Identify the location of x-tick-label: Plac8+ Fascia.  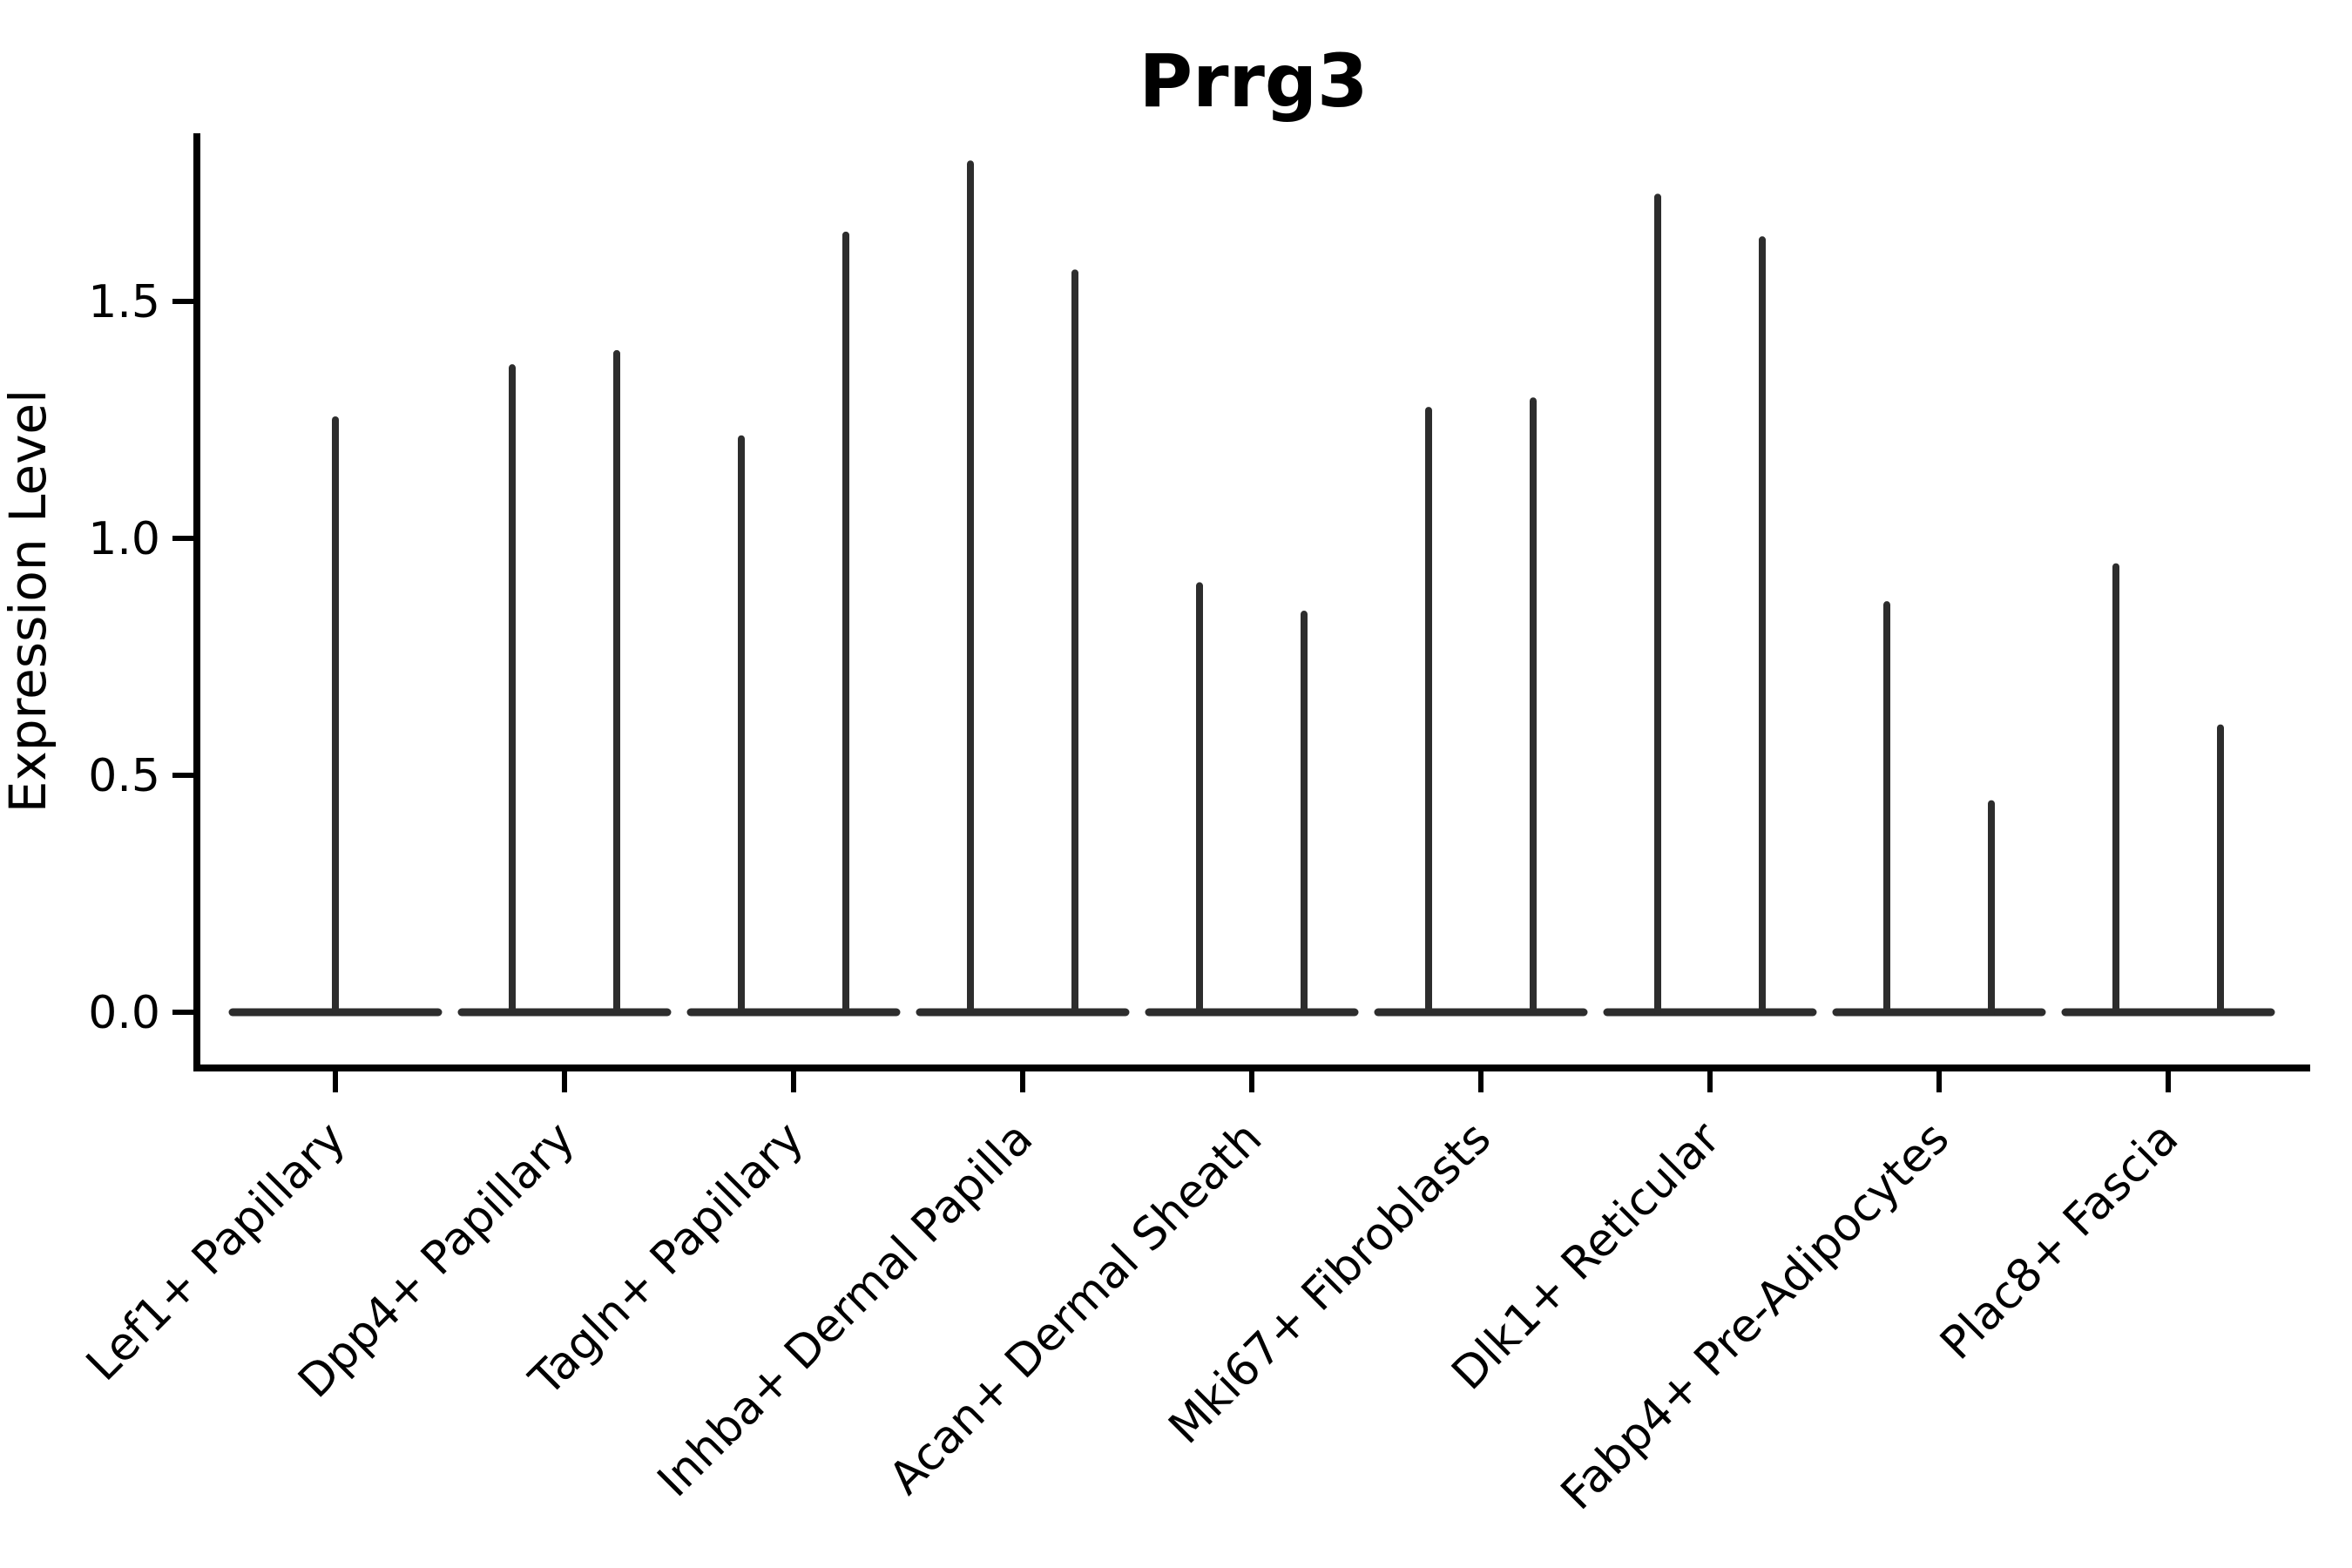
(2059, 1241).